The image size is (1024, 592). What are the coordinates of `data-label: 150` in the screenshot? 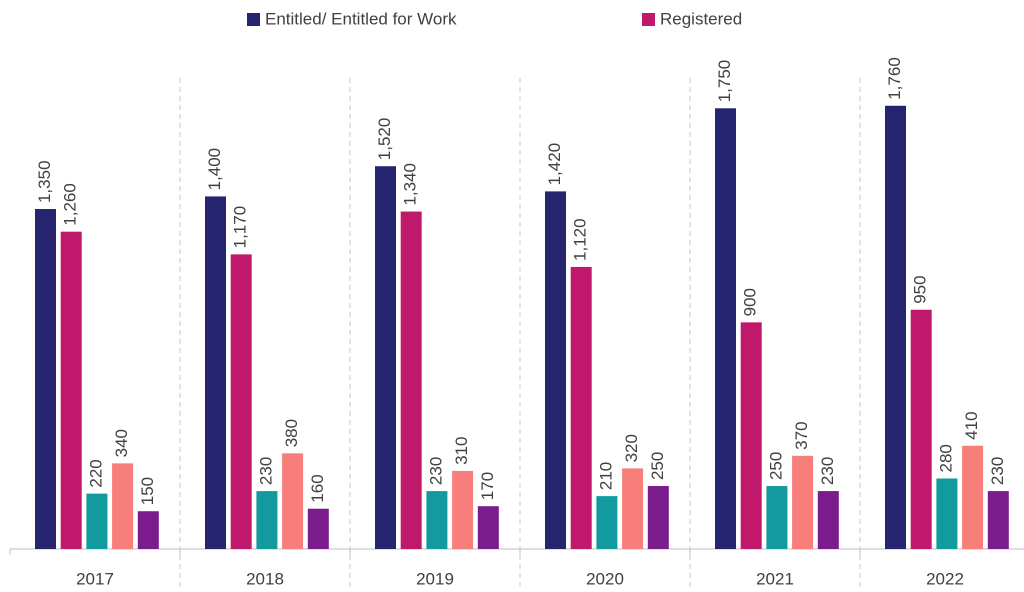 It's located at (147, 491).